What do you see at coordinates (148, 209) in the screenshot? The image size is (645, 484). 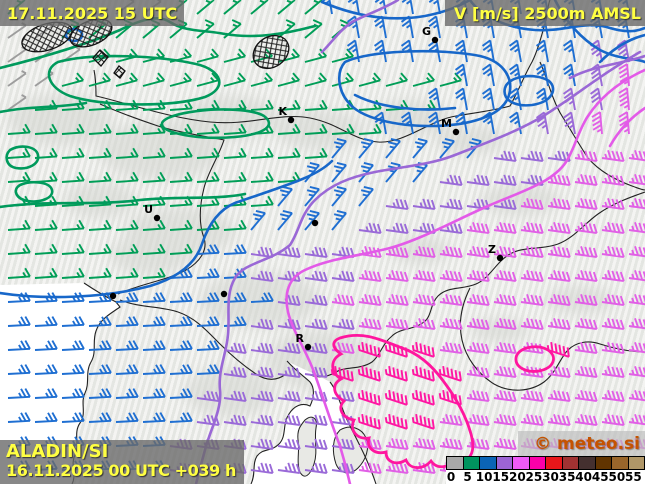 I see `city-label: U` at bounding box center [148, 209].